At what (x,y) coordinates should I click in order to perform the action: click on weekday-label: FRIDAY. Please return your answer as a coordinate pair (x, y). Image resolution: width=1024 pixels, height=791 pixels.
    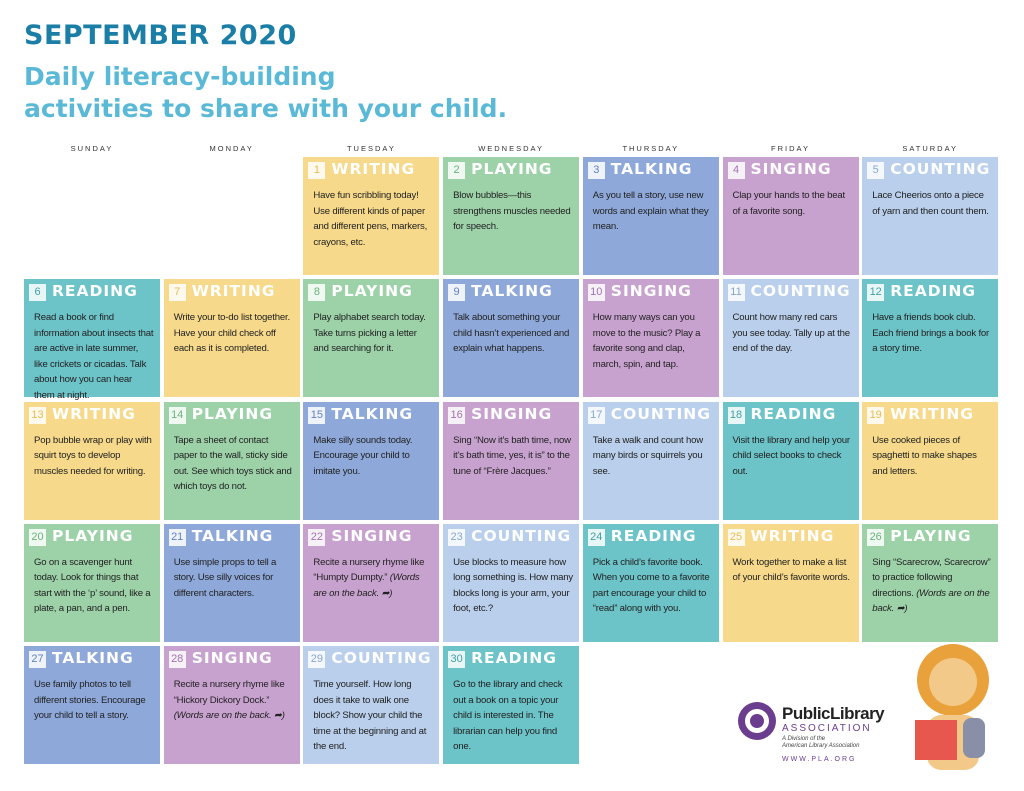
    Looking at the image, I should click on (790, 148).